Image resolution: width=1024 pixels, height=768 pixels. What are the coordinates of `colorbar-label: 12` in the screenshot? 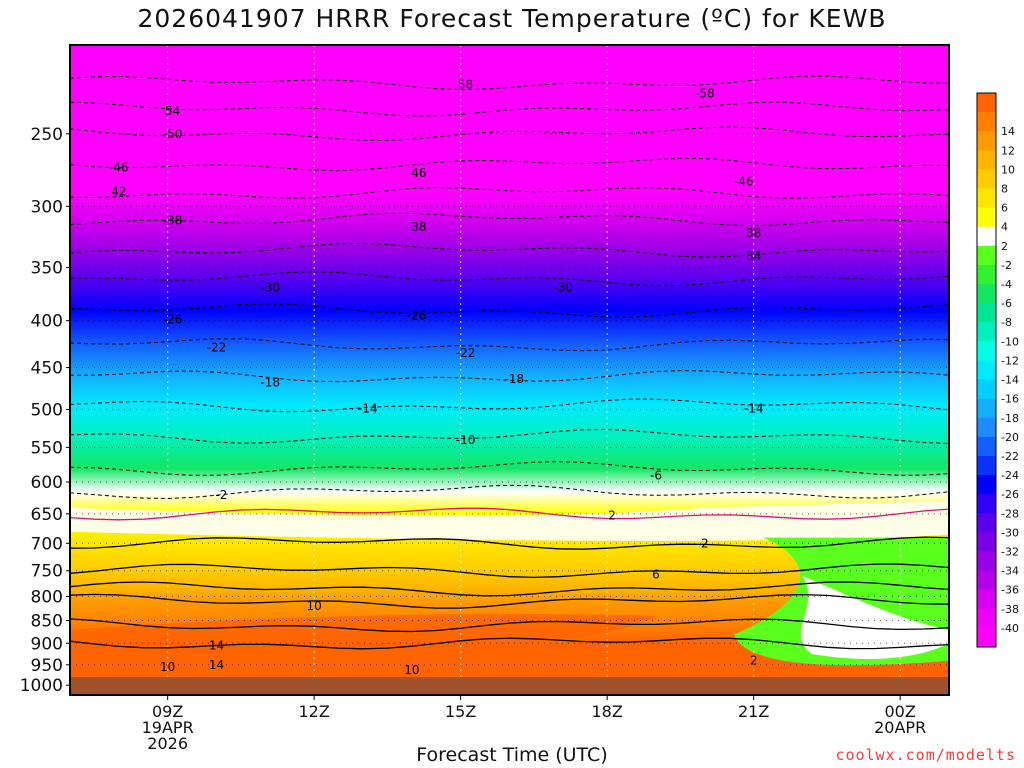 It's located at (1008, 150).